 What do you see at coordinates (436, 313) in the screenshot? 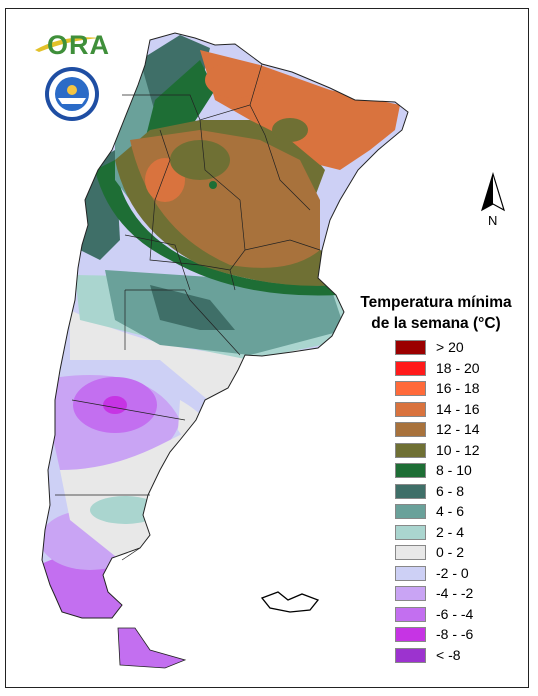
I see `legend-title: Temperatura mínima de la semana (°C)` at bounding box center [436, 313].